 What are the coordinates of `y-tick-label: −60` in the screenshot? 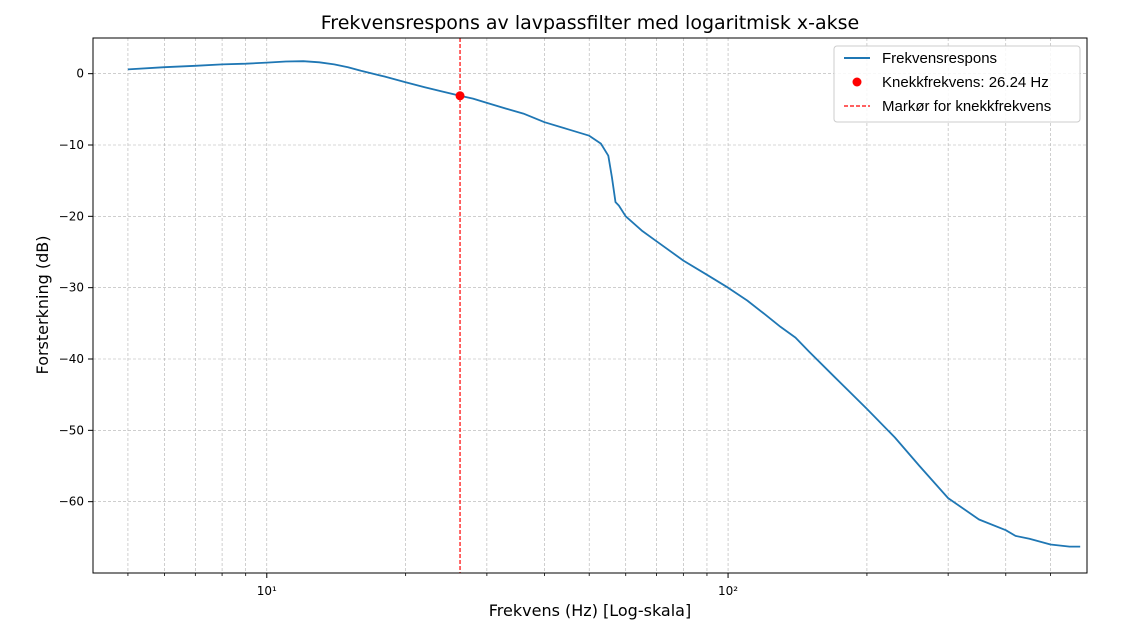 It's located at (71, 502).